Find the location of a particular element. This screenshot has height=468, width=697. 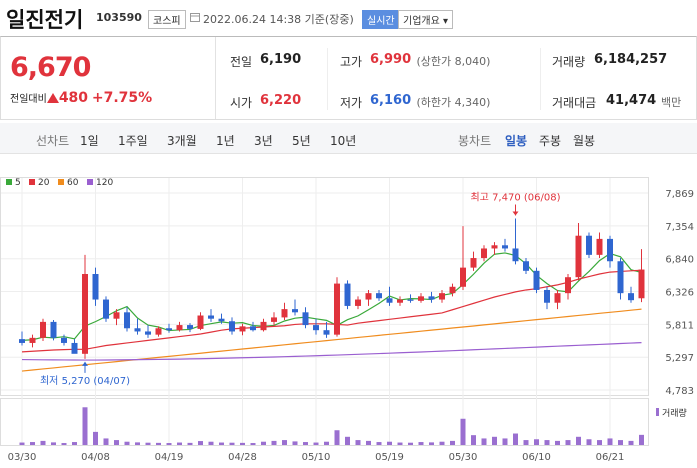

summary-label: 거래대금 is located at coordinates (574, 103).